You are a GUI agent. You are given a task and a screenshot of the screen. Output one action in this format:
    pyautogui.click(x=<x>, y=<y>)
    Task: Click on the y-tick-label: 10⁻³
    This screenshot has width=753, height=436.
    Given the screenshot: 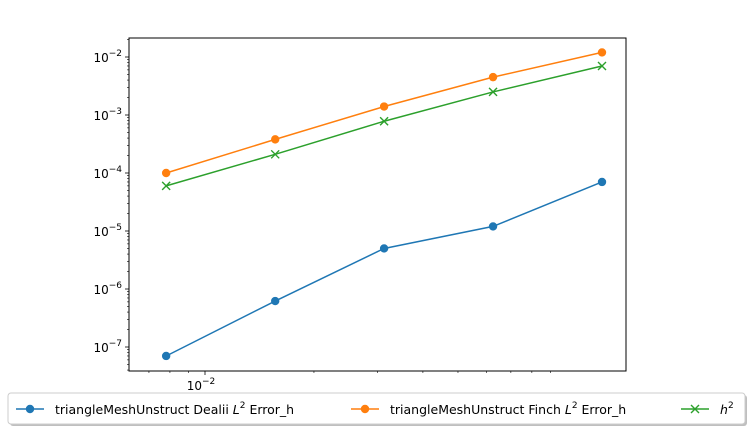 What is the action you would take?
    pyautogui.click(x=107, y=115)
    